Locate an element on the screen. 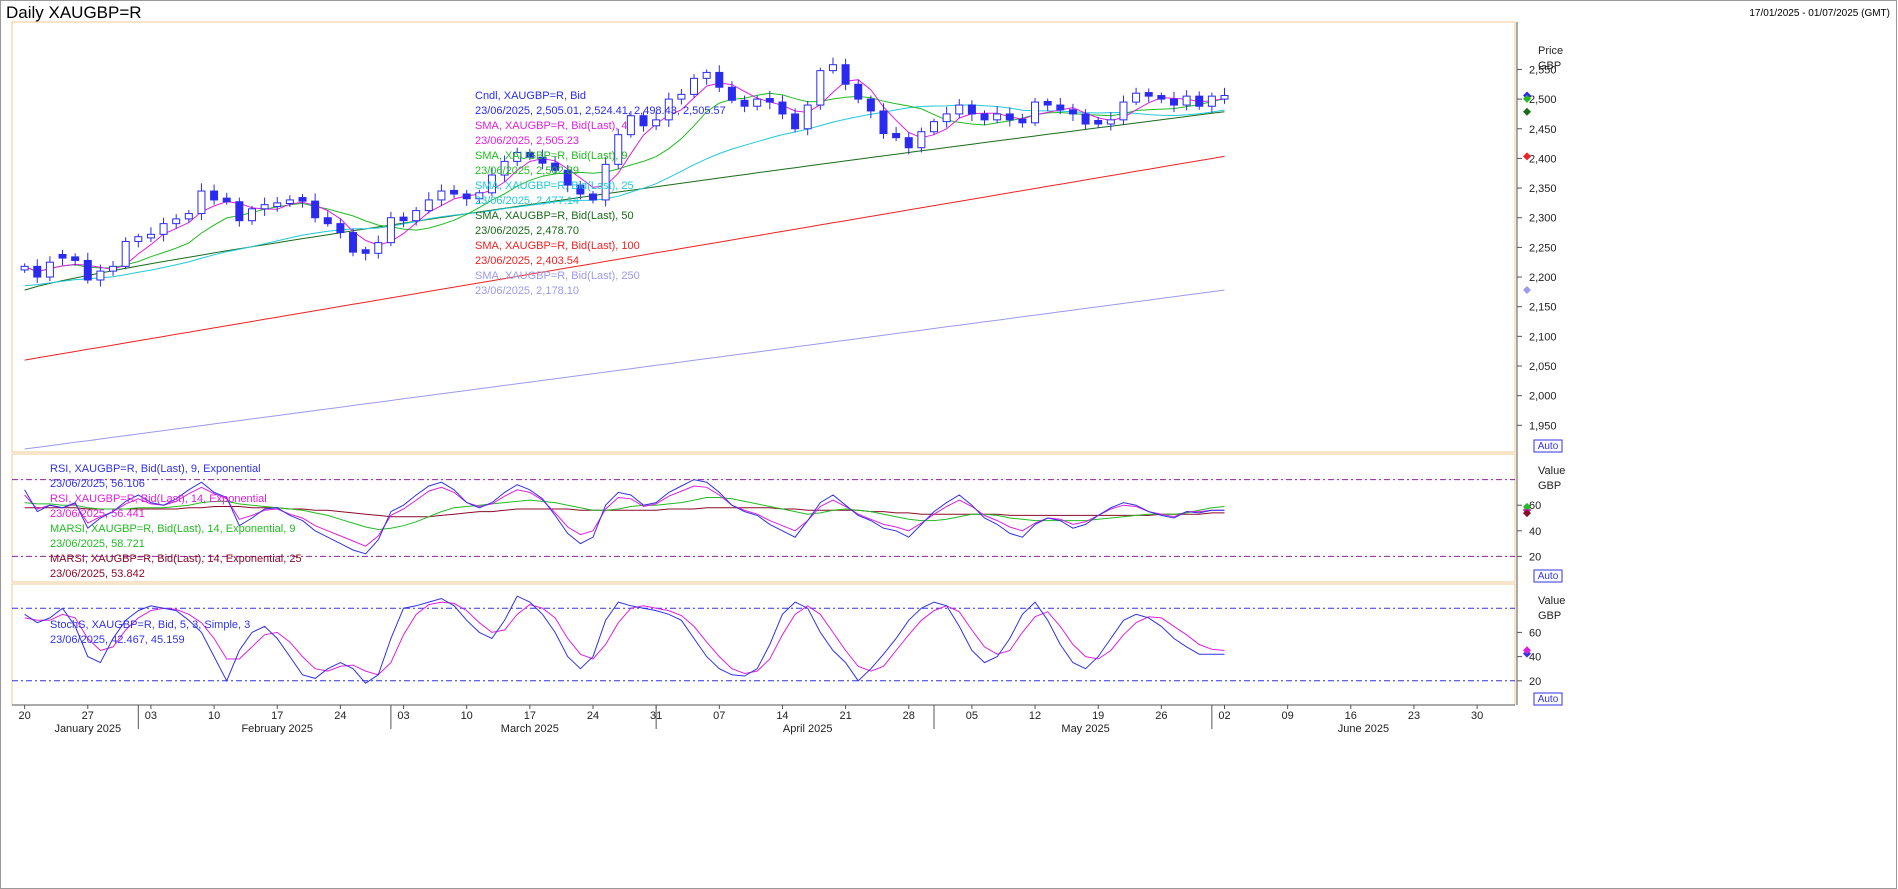 The width and height of the screenshot is (1898, 889). legend-line: SMA, XAUGBP=R, Bid(Last), 50 is located at coordinates (554, 216).